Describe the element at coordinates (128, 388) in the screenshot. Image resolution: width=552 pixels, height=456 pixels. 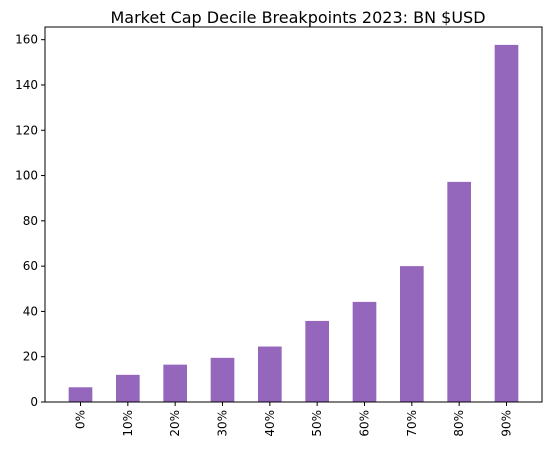
I see `bar-10pct` at that location.